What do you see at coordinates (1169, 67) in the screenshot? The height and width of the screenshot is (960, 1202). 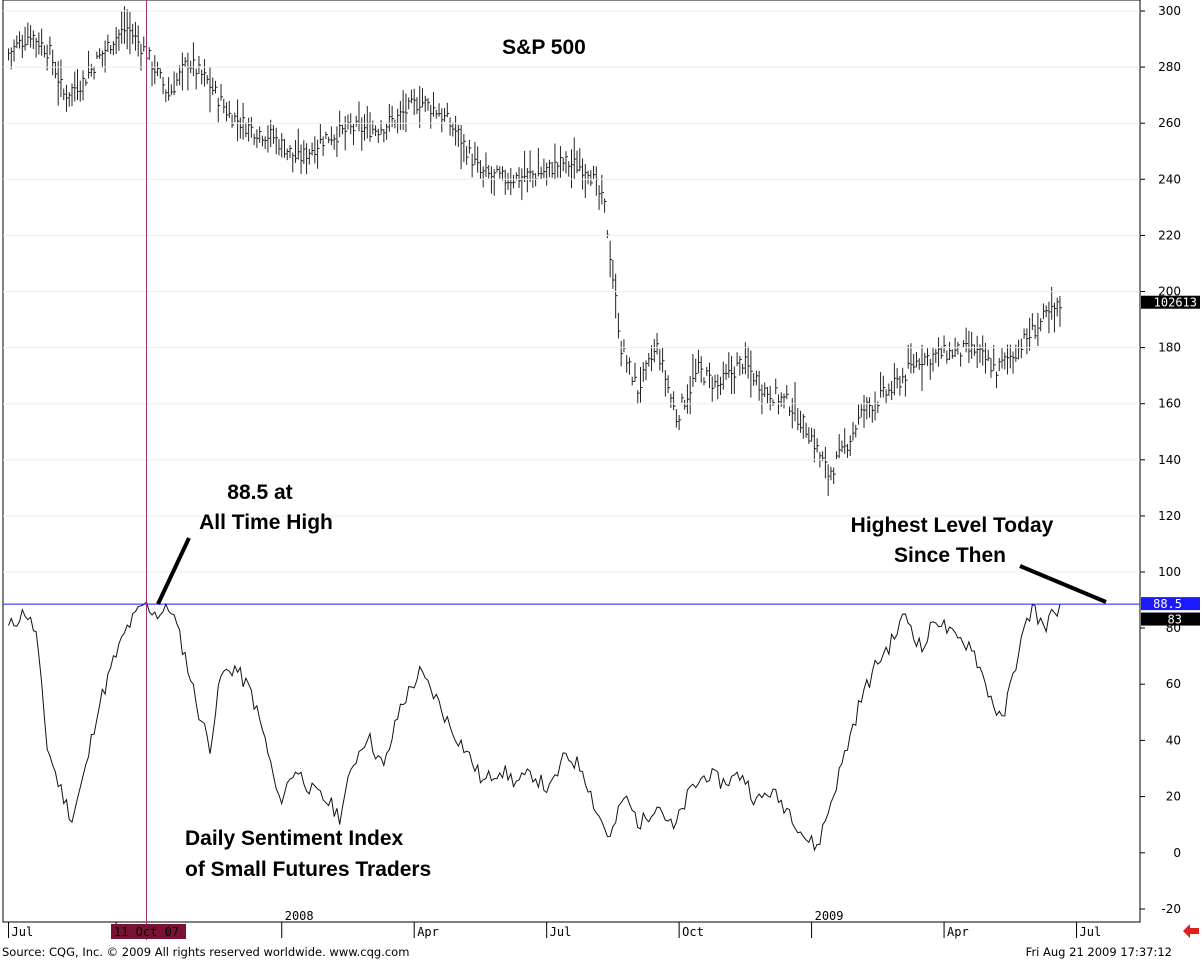 I see `sp500-tick-label: 280` at bounding box center [1169, 67].